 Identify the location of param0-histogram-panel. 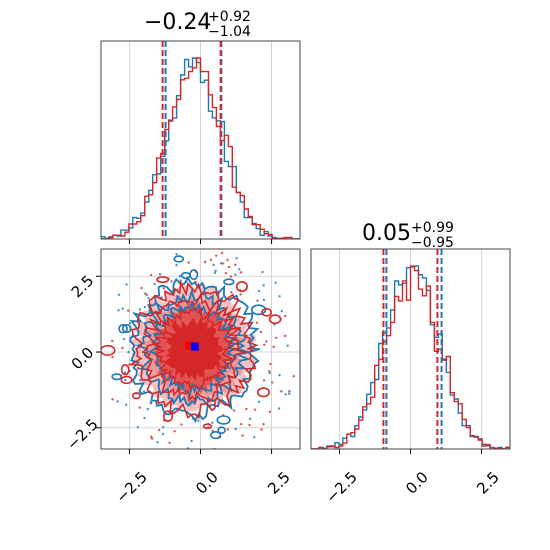
(200, 142).